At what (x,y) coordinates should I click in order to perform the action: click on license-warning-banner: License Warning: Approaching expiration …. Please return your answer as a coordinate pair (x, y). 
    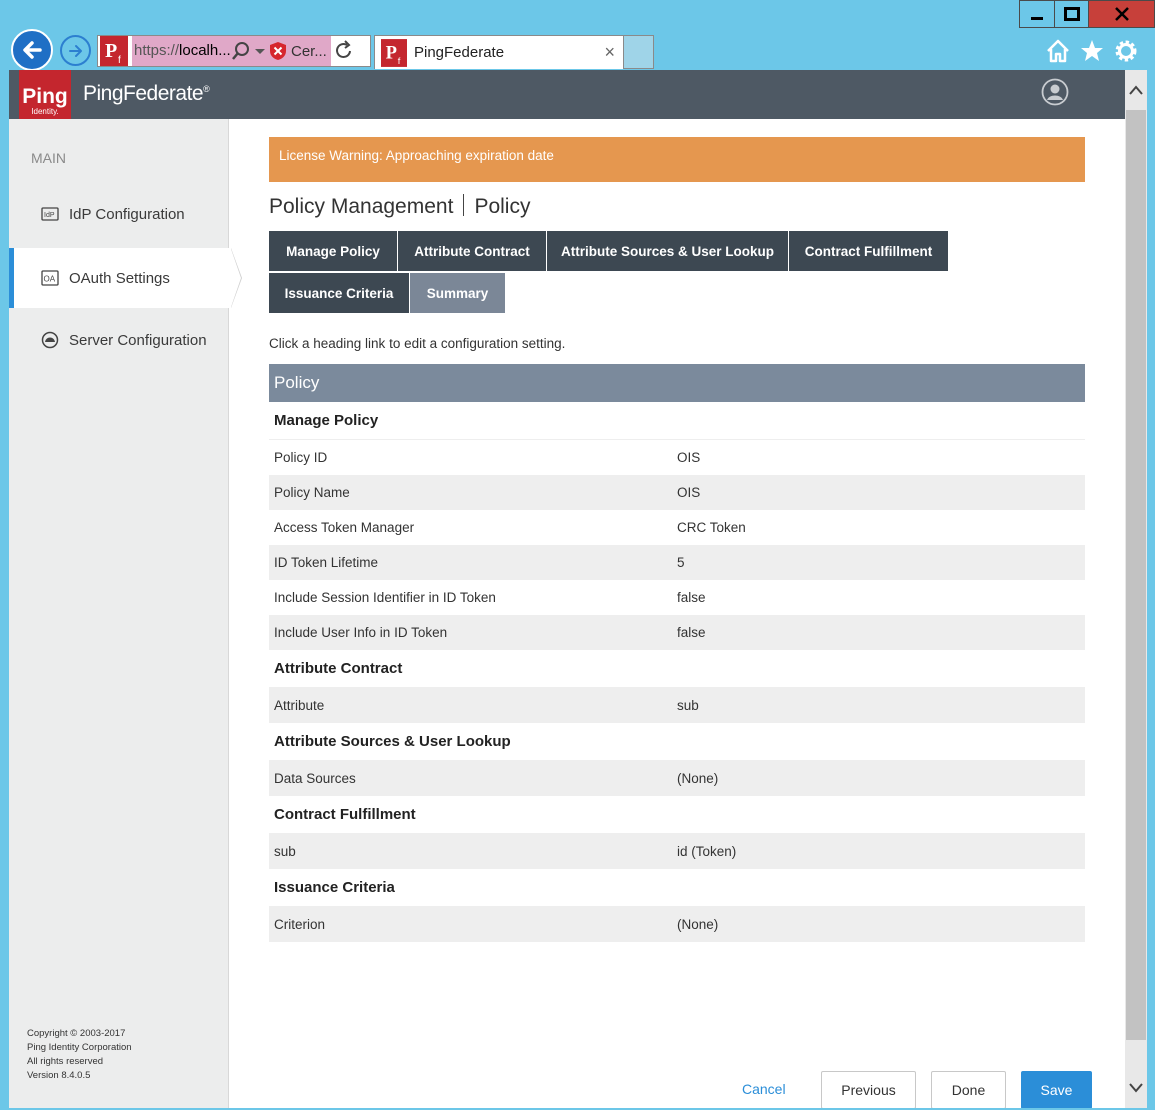
    Looking at the image, I should click on (677, 159).